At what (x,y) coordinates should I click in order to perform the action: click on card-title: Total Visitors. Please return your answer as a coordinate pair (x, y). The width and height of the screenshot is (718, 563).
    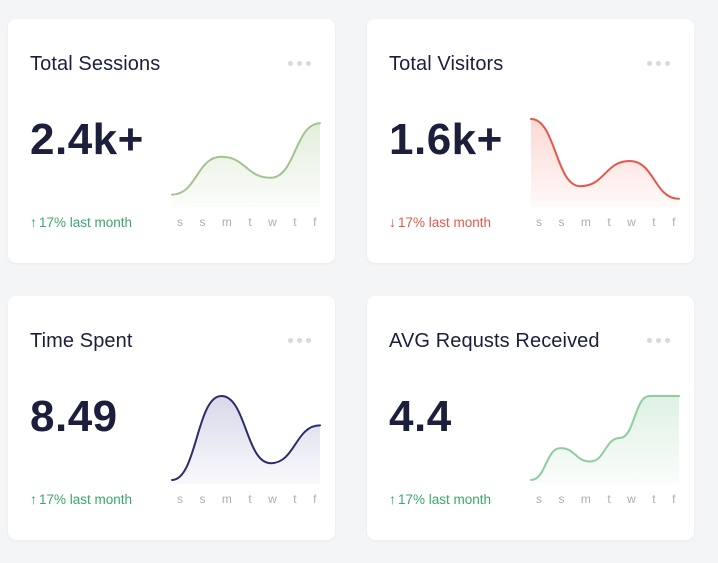
    Looking at the image, I should click on (446, 64).